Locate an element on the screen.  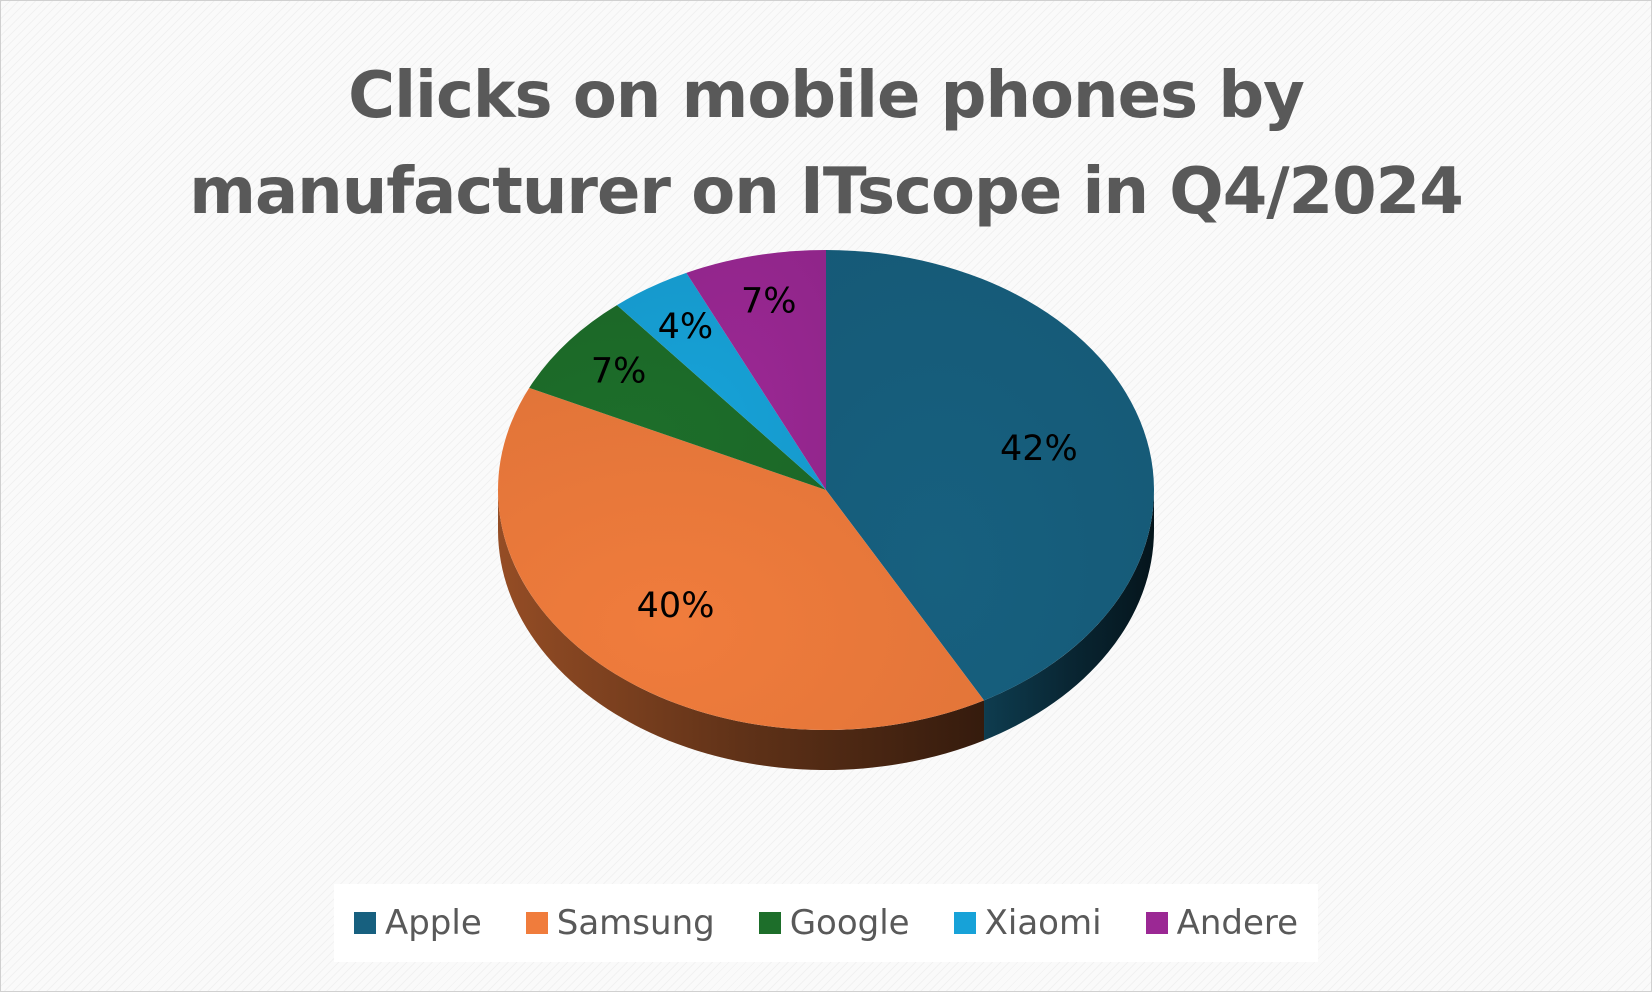
pie-slice-google is located at coordinates (677, 397).